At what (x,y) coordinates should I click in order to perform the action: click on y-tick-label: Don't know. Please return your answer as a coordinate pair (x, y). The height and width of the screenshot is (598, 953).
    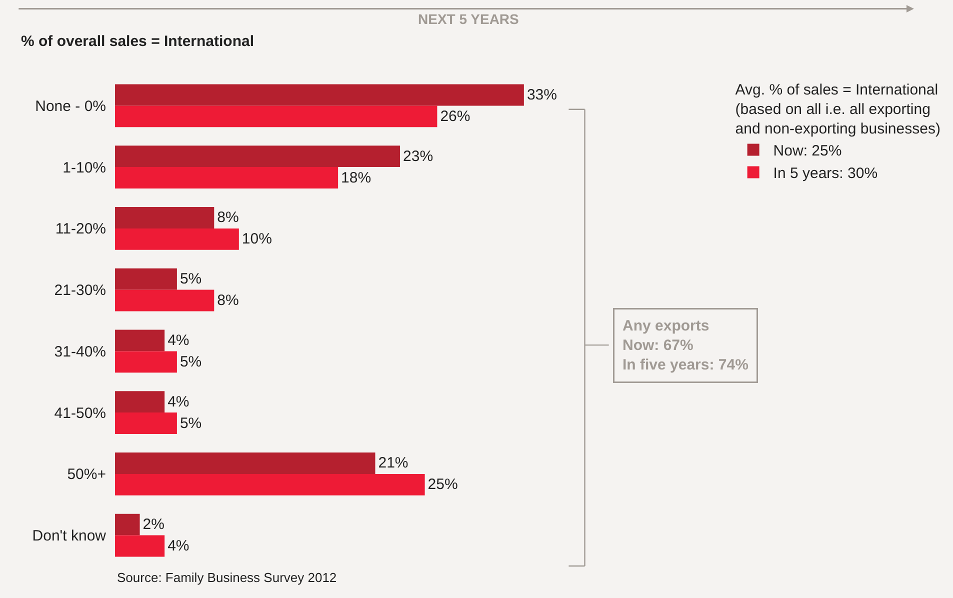
    Looking at the image, I should click on (69, 536).